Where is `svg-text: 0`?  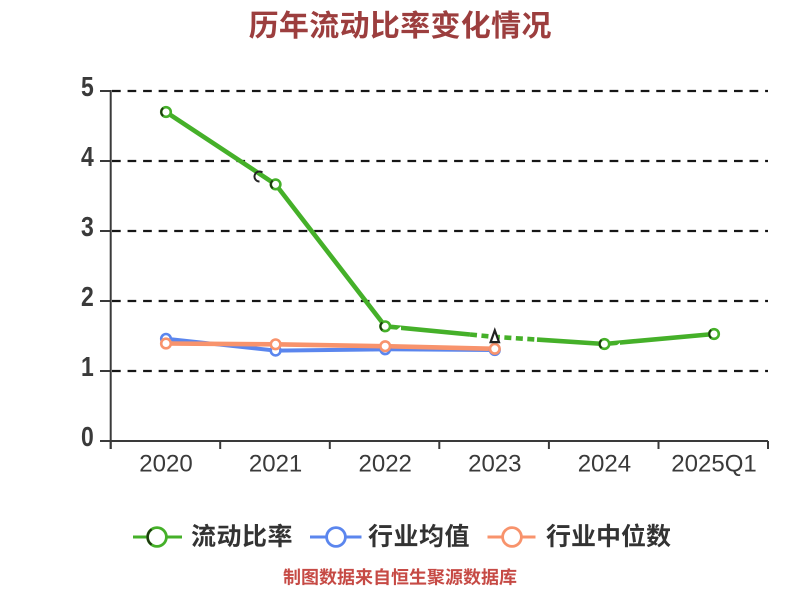
svg-text: 0 is located at coordinates (87, 437).